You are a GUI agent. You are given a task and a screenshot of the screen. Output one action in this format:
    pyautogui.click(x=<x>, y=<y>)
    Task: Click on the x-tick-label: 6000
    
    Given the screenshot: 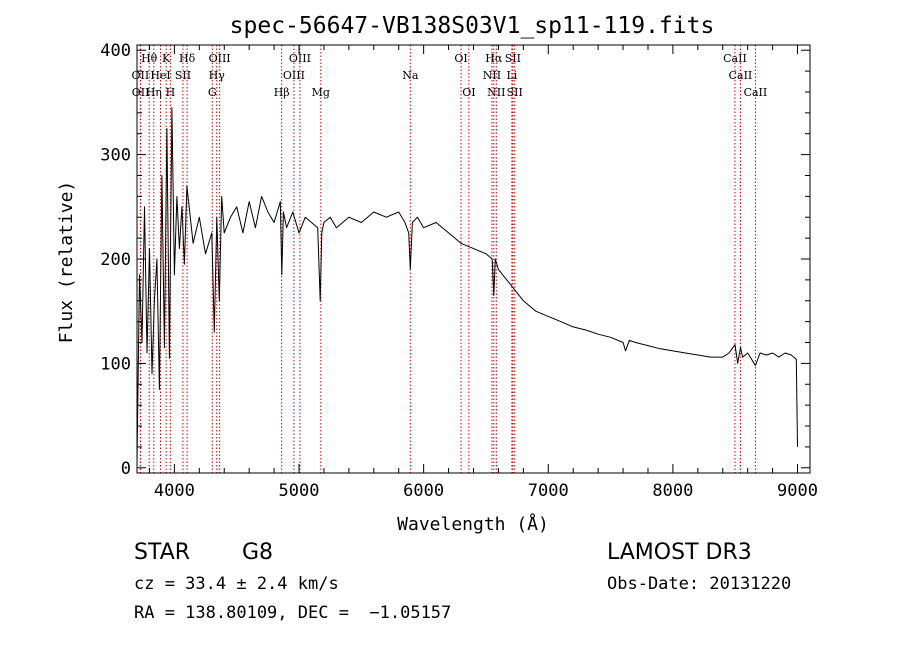 What is the action you would take?
    pyautogui.click(x=423, y=491)
    